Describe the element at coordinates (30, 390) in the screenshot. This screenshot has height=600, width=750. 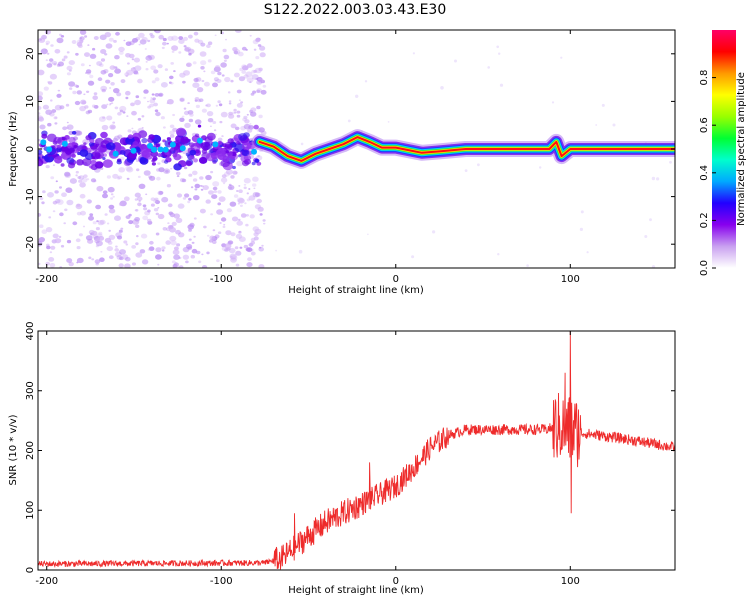
I see `y-tick-label: 300` at that location.